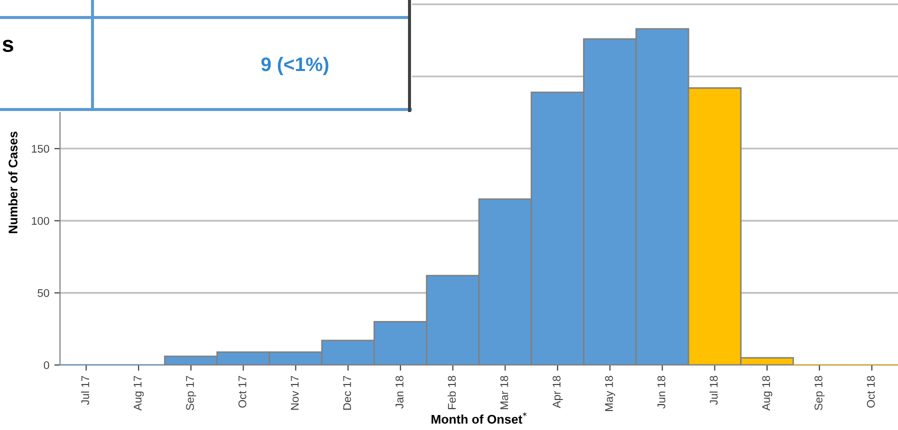  I want to click on y-tick-label: 50, so click(44, 293).